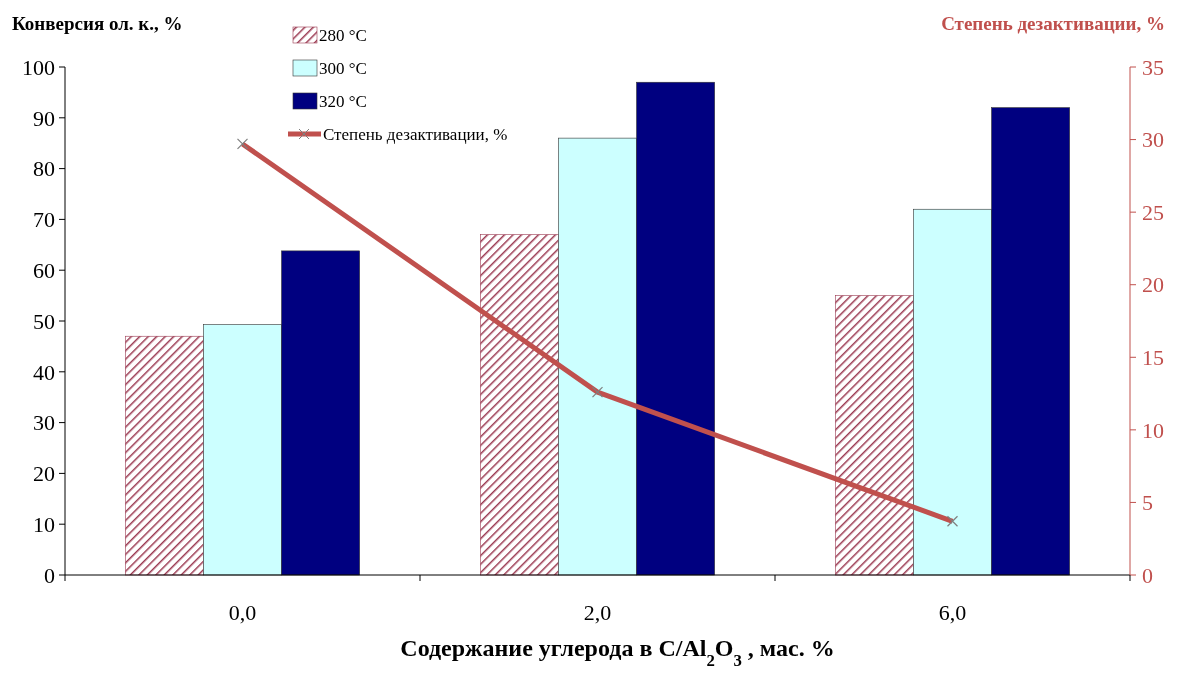 Image resolution: width=1192 pixels, height=675 pixels. I want to click on y2-tick-label: 0, so click(1147, 575).